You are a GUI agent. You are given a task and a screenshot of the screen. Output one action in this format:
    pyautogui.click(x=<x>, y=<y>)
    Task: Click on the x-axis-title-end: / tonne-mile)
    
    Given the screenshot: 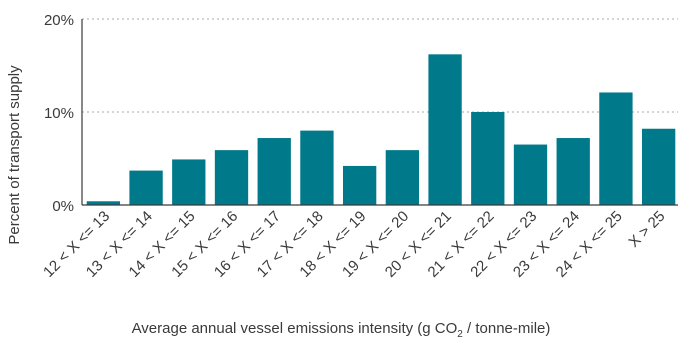 What is the action you would take?
    pyautogui.click(x=507, y=328)
    